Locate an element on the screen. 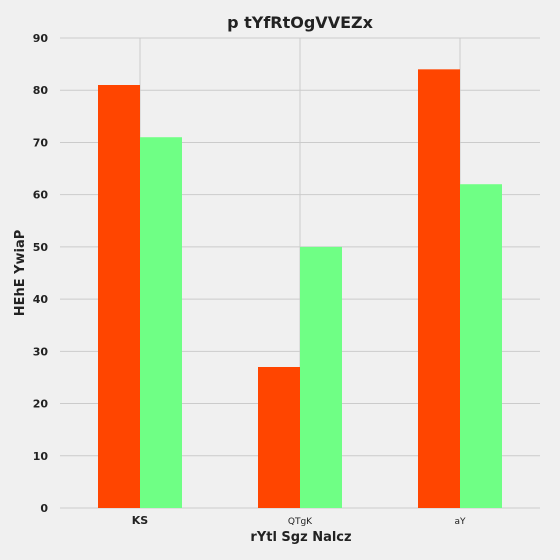 This screenshot has height=560, width=560. x-tick-label: QTgK is located at coordinates (300, 522).